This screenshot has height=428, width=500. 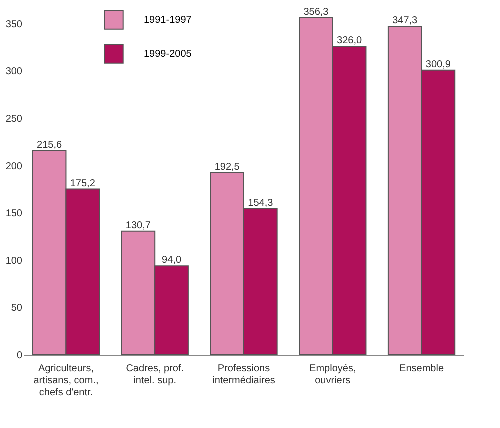 What do you see at coordinates (139, 226) in the screenshot?
I see `data-label: 130,7` at bounding box center [139, 226].